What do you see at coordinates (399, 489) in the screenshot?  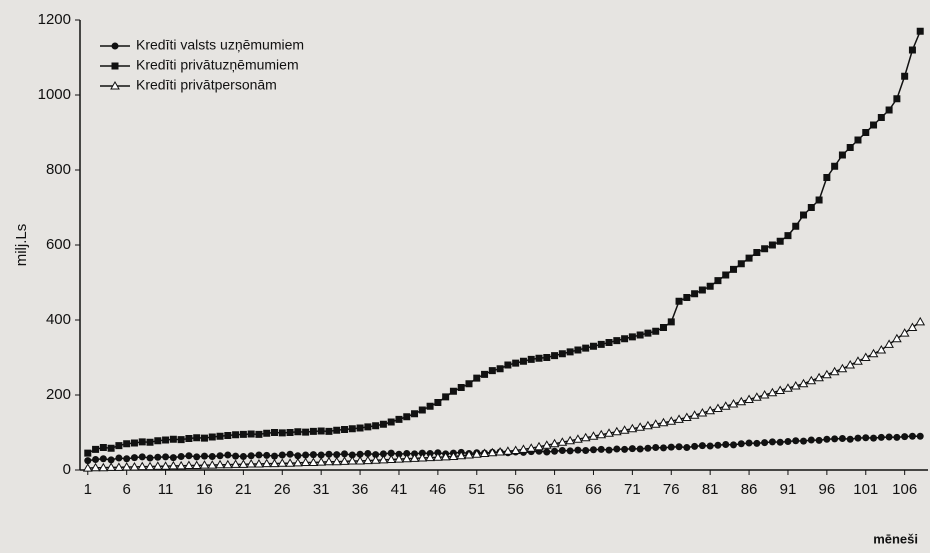 I see `x-tick-label: 41` at bounding box center [399, 489].